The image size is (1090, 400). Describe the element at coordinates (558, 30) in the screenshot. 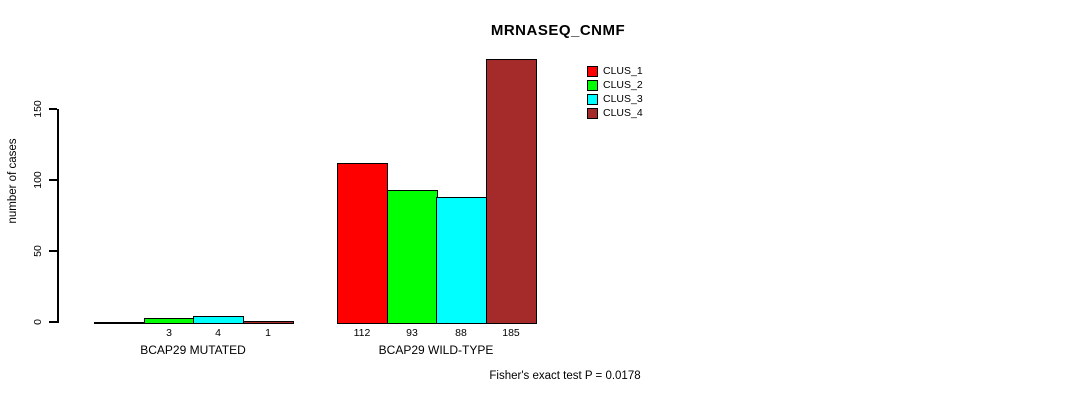

I see `chart-title: MRNASEQ_CNMF` at that location.